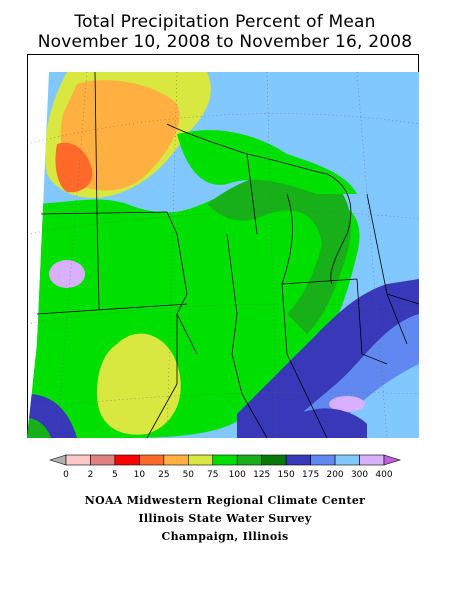 The height and width of the screenshot is (600, 450). What do you see at coordinates (67, 274) in the screenshot?
I see `field-300-400-west` at bounding box center [67, 274].